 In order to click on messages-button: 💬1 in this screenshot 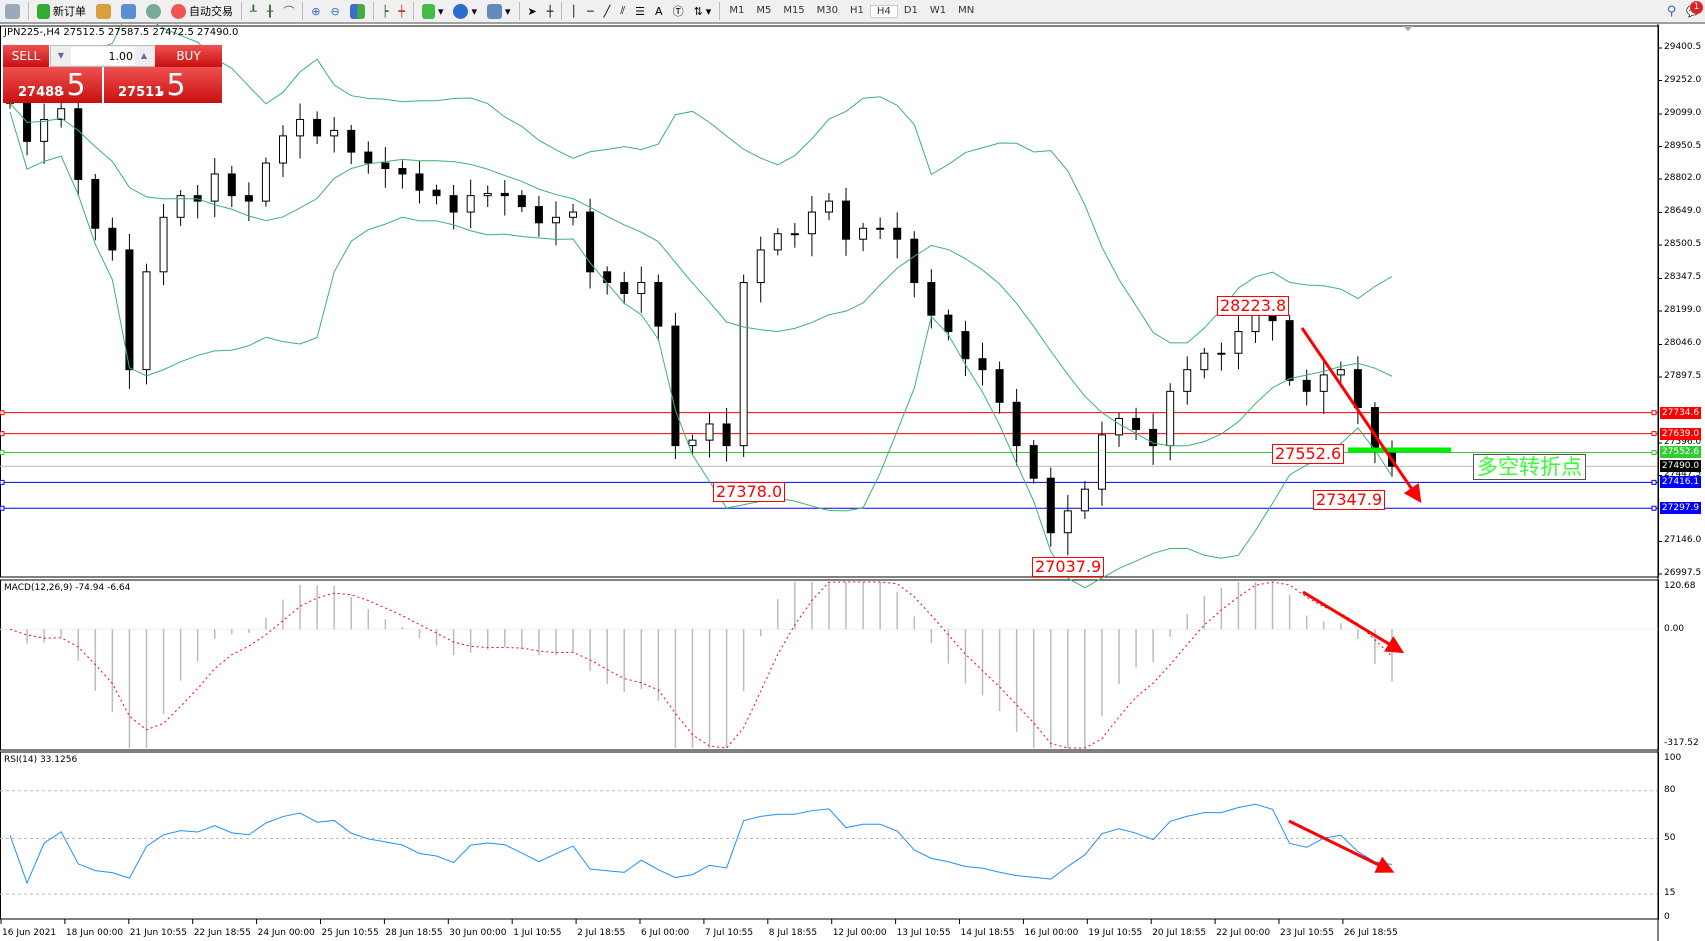, I will do `click(1693, 11)`.